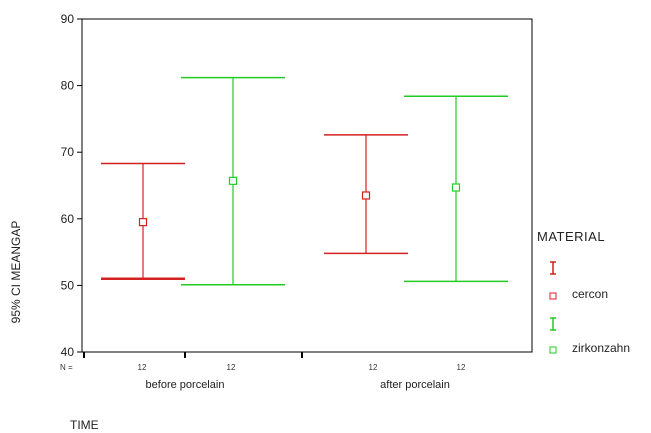  I want to click on n-label: N =, so click(66, 367).